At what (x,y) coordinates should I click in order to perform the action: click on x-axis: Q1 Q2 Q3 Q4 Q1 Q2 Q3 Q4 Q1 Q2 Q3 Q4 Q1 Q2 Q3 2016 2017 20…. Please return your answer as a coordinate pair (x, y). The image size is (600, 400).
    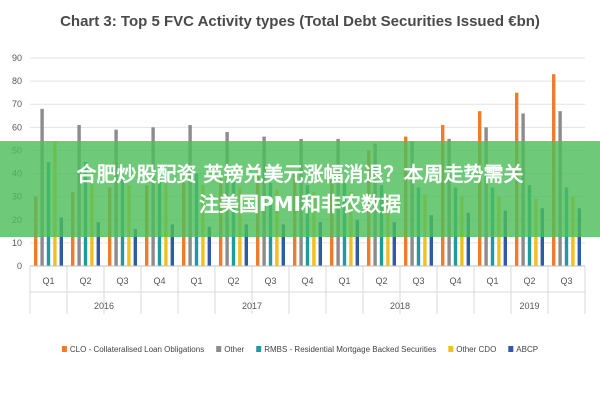
    Looking at the image, I should click on (307, 289).